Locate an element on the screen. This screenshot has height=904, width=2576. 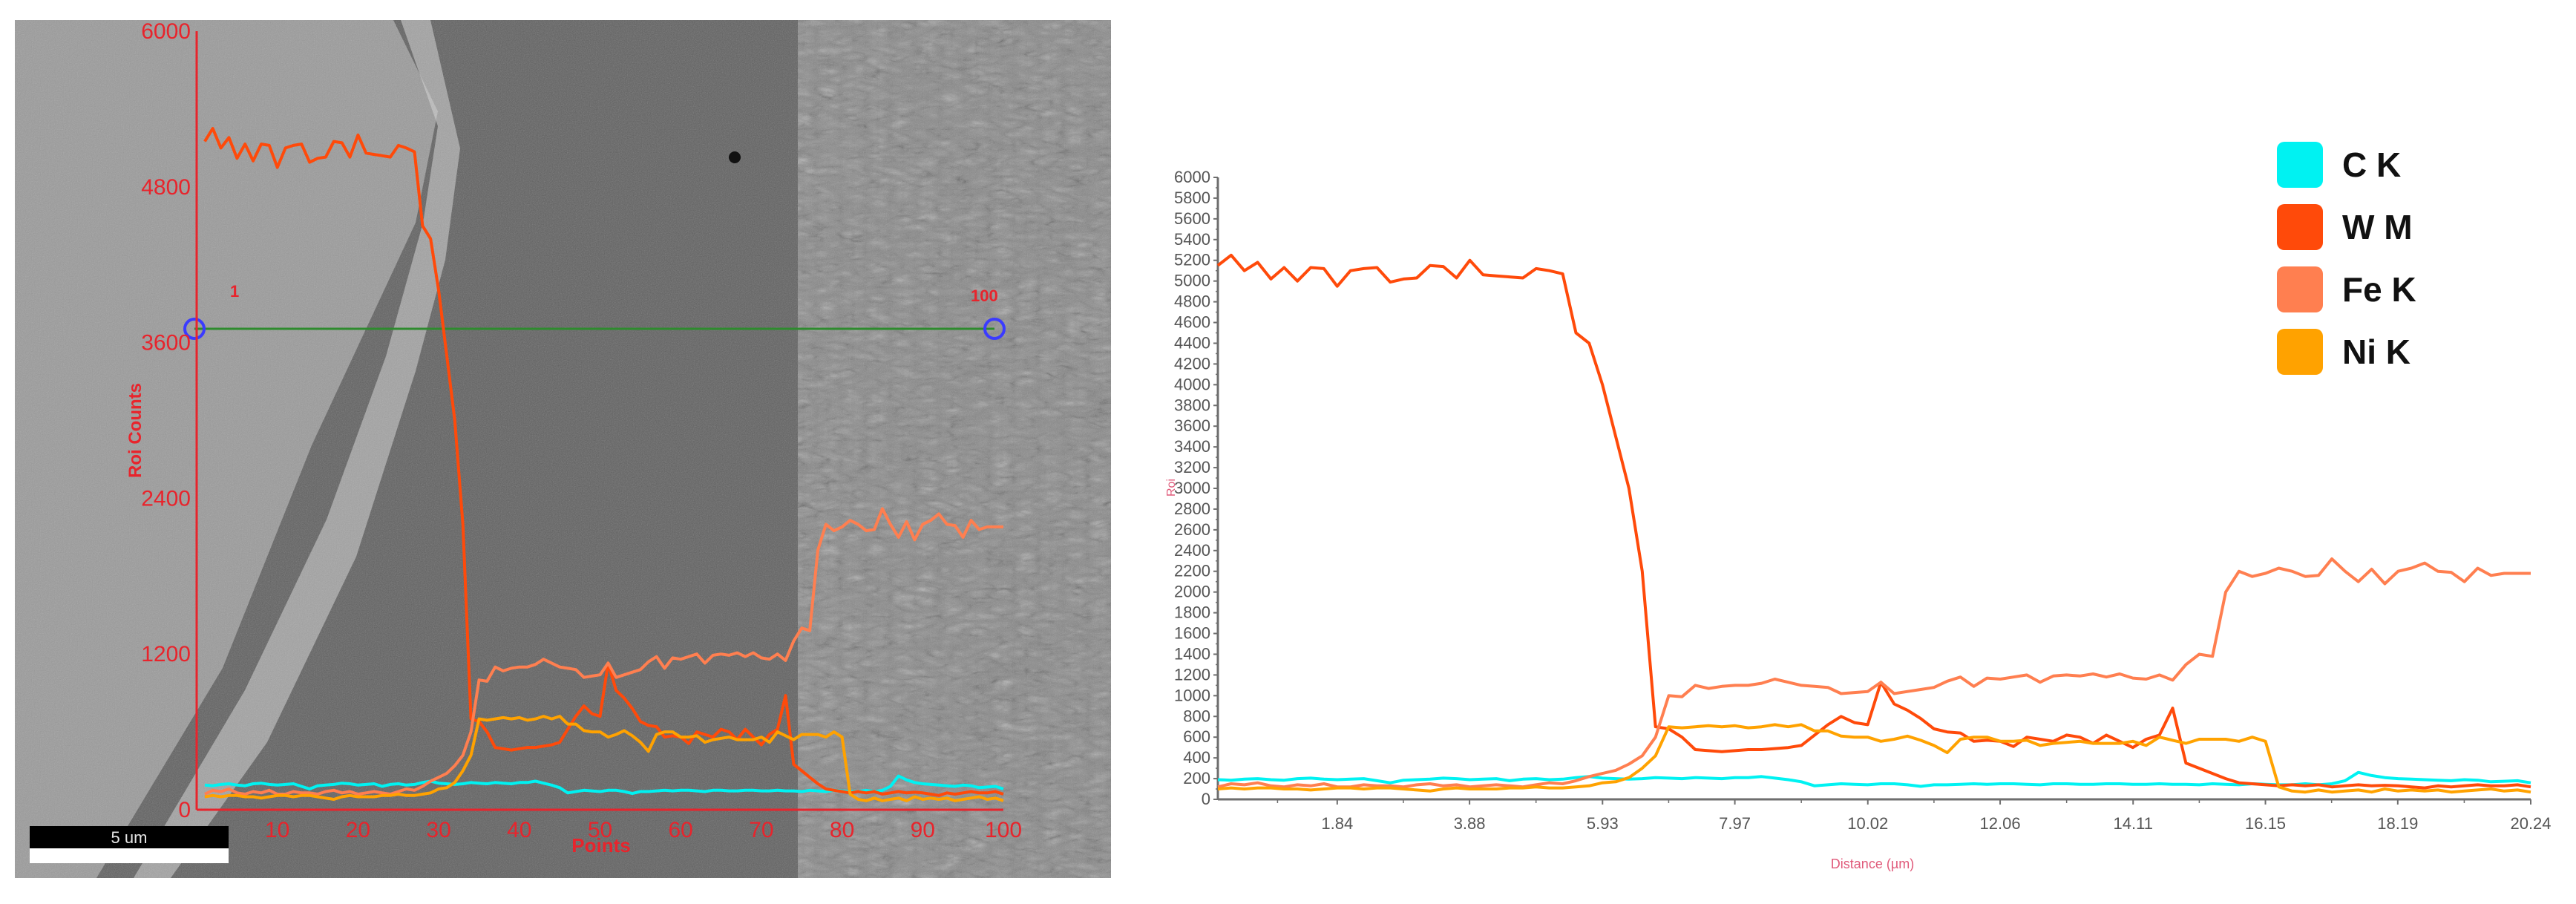
right-x-tick: 1.84 is located at coordinates (1337, 823).